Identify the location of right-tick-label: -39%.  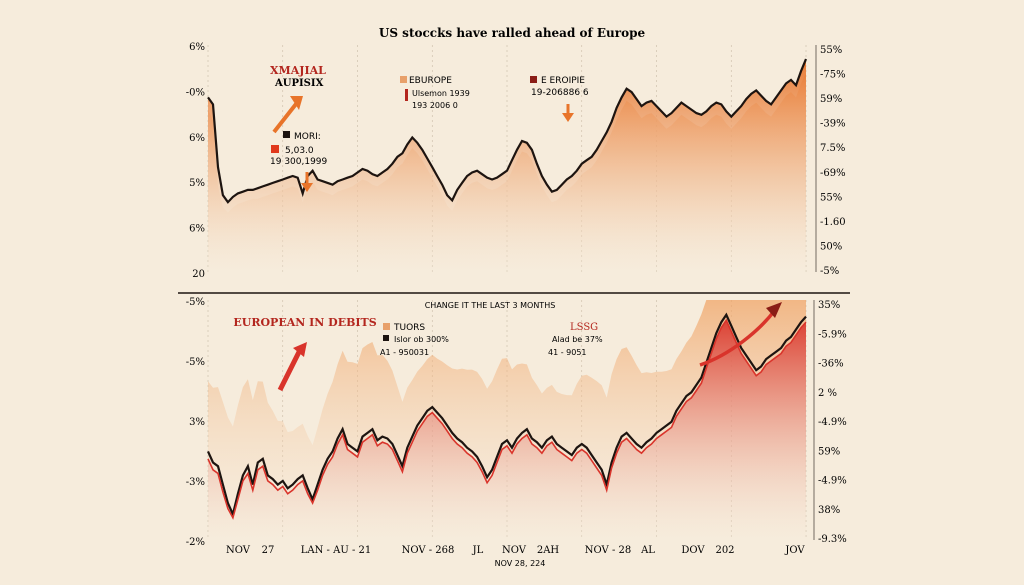
(833, 124).